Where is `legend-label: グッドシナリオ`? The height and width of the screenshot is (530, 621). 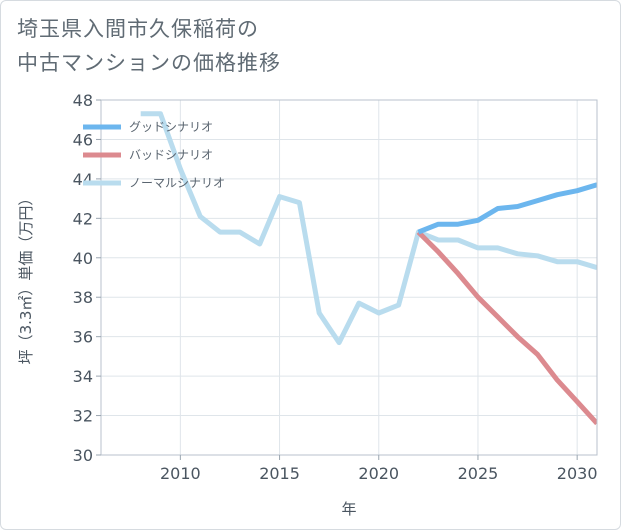
legend-label: グッドシナリオ is located at coordinates (171, 127).